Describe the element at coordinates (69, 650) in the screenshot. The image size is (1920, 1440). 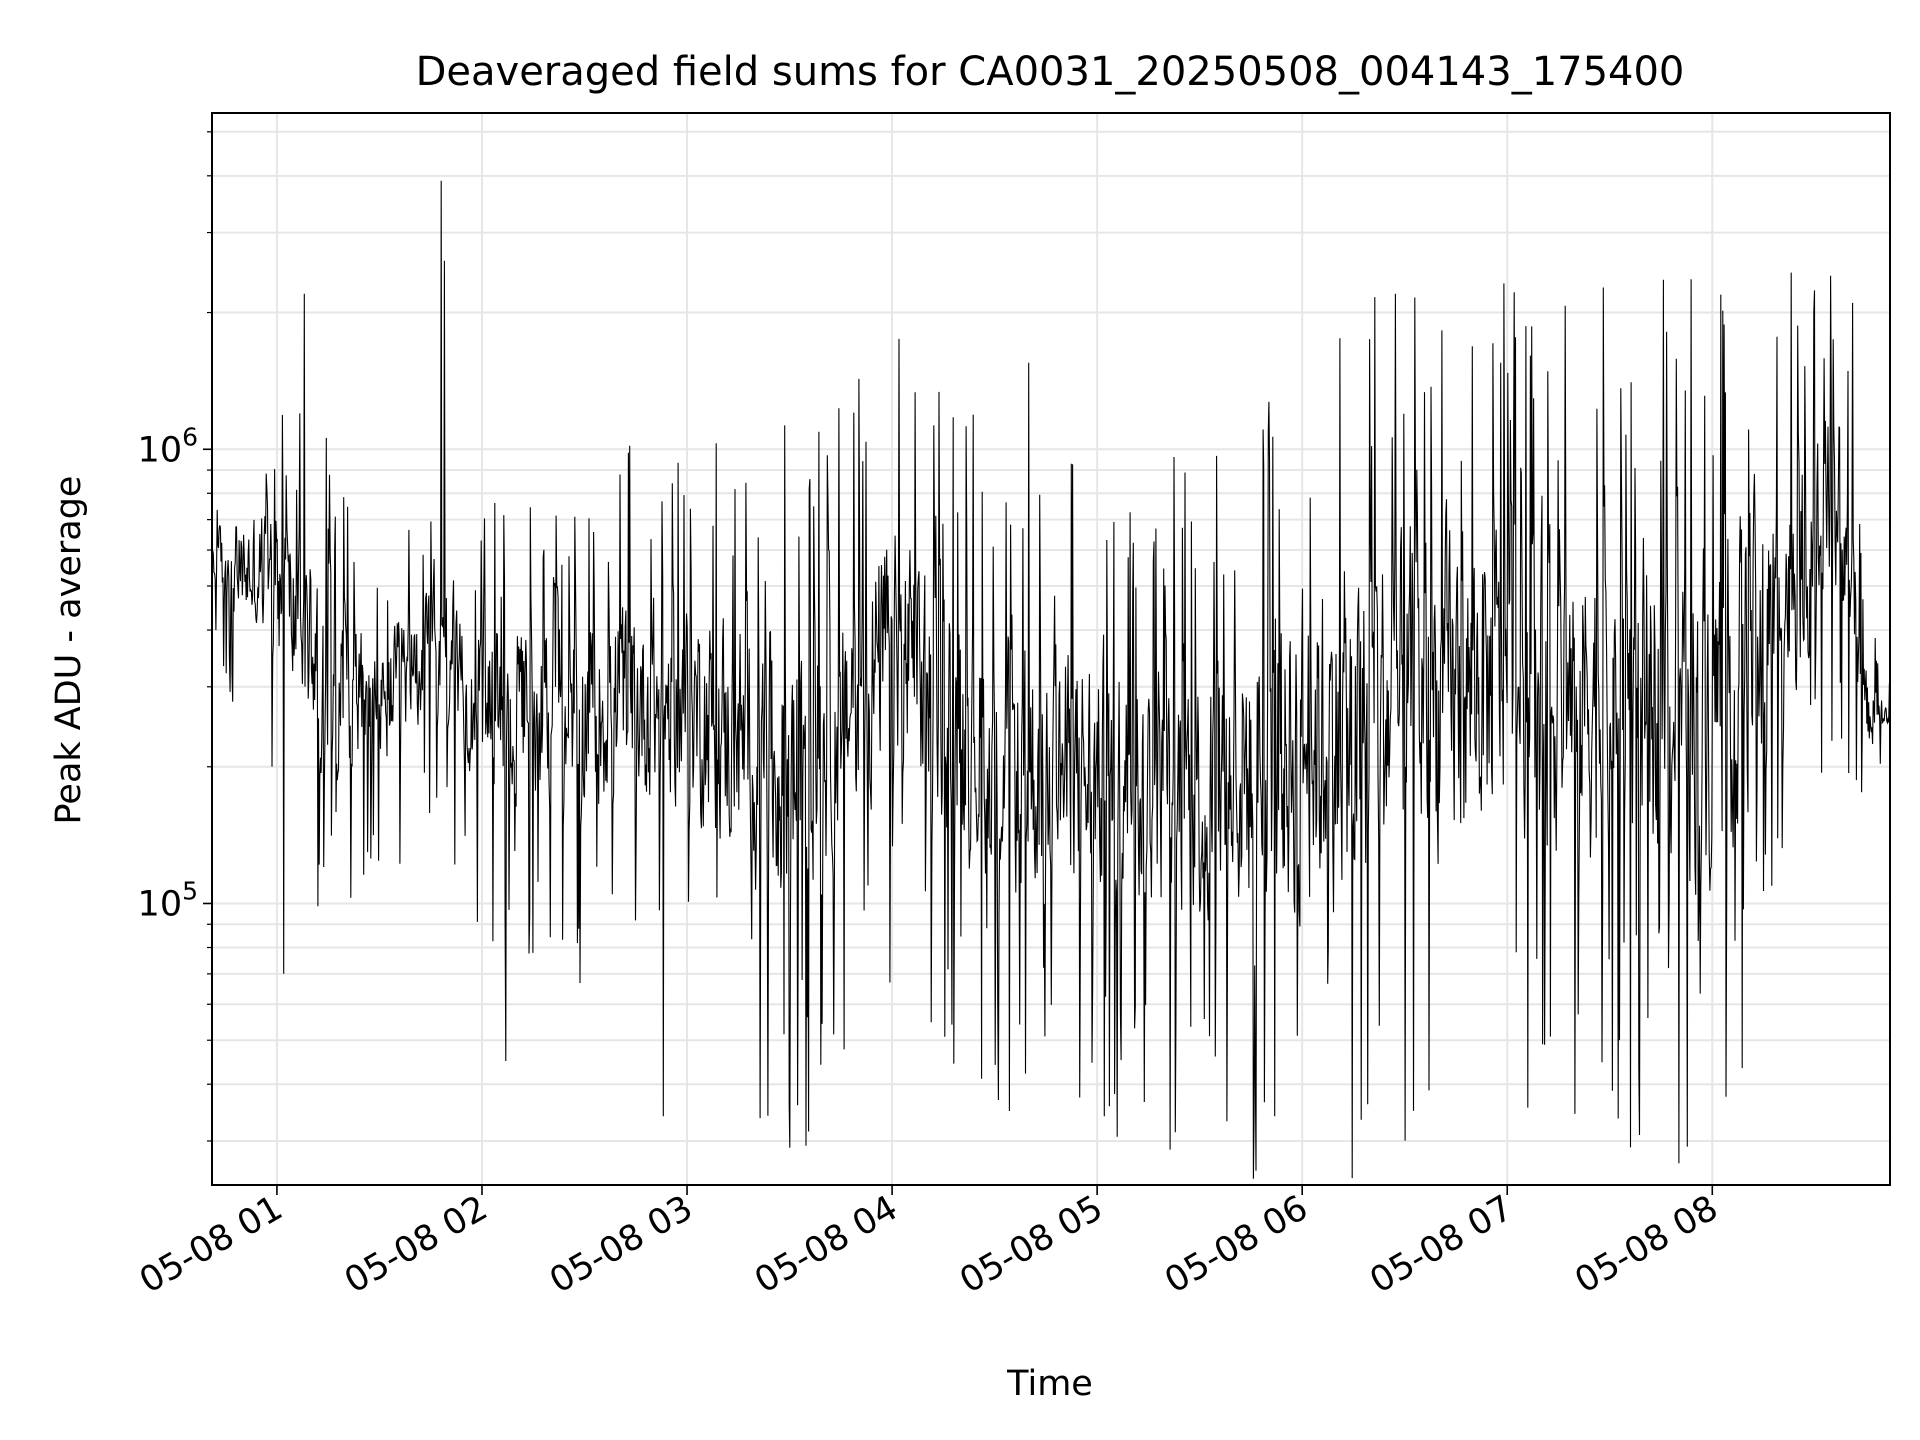
I see `y-axis-label: Peak ADU - average` at that location.